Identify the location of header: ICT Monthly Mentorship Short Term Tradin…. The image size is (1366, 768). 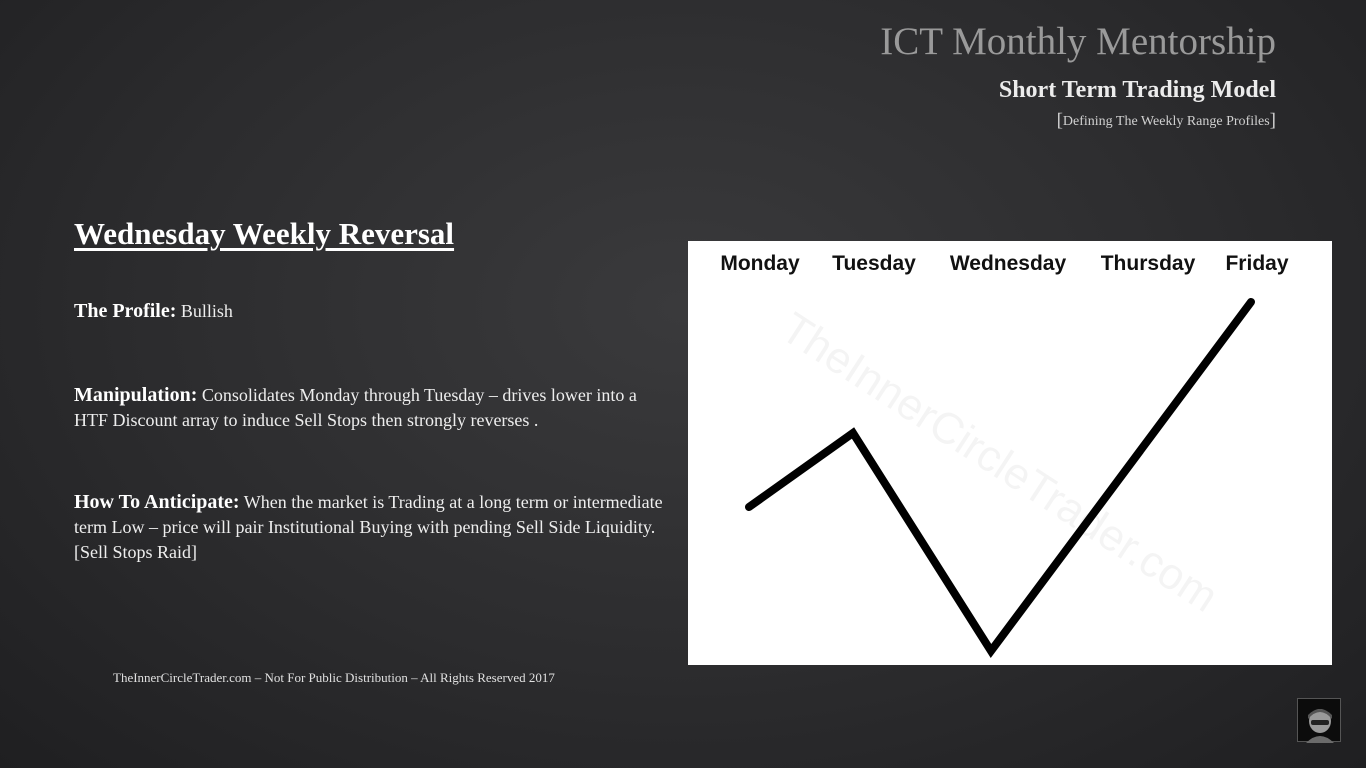
(1078, 75).